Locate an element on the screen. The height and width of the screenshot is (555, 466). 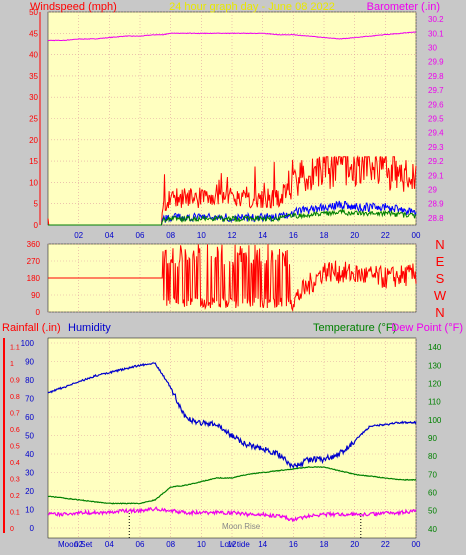
rain-y-tick: 0.1 is located at coordinates (15, 512).